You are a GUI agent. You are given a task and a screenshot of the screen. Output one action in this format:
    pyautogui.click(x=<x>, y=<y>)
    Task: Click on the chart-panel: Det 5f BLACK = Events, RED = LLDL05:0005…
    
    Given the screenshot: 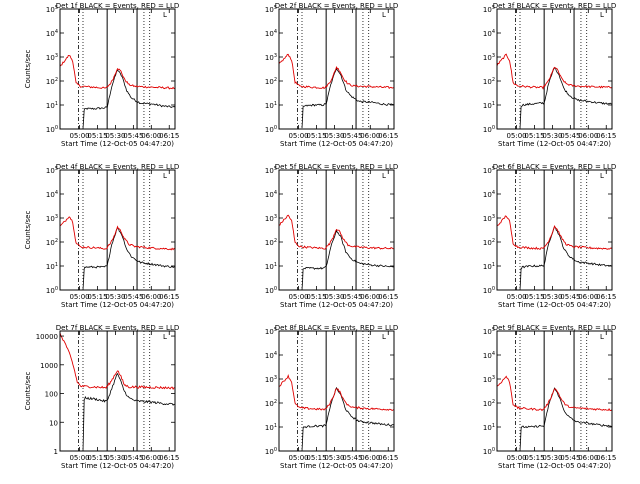 What is the action you would take?
    pyautogui.click(x=331, y=236)
    